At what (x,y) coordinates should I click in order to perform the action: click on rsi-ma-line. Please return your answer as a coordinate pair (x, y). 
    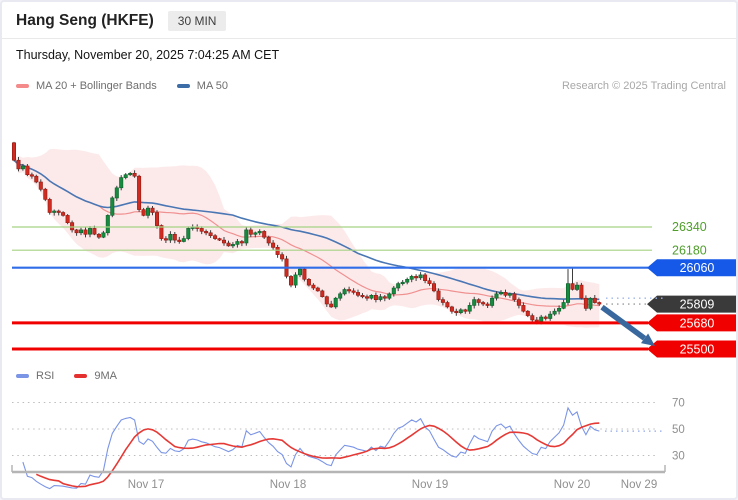
    Looking at the image, I should click on (317, 455).